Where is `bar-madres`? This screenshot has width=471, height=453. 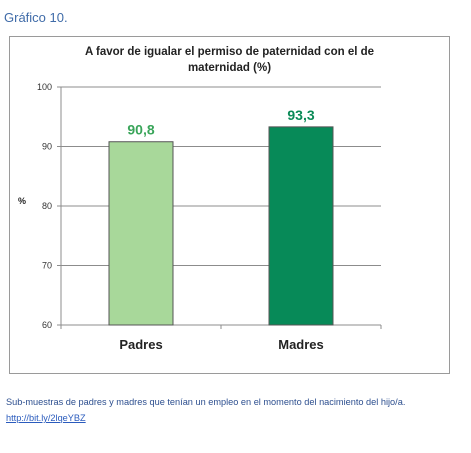 bar-madres is located at coordinates (301, 226).